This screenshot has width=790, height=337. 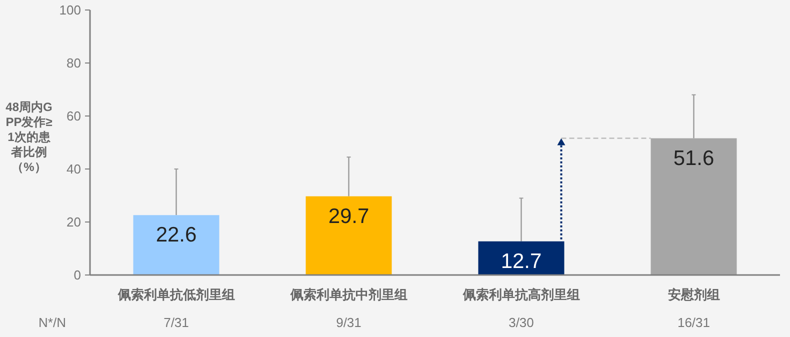 What do you see at coordinates (70, 10) in the screenshot?
I see `y-tick-label: 100` at bounding box center [70, 10].